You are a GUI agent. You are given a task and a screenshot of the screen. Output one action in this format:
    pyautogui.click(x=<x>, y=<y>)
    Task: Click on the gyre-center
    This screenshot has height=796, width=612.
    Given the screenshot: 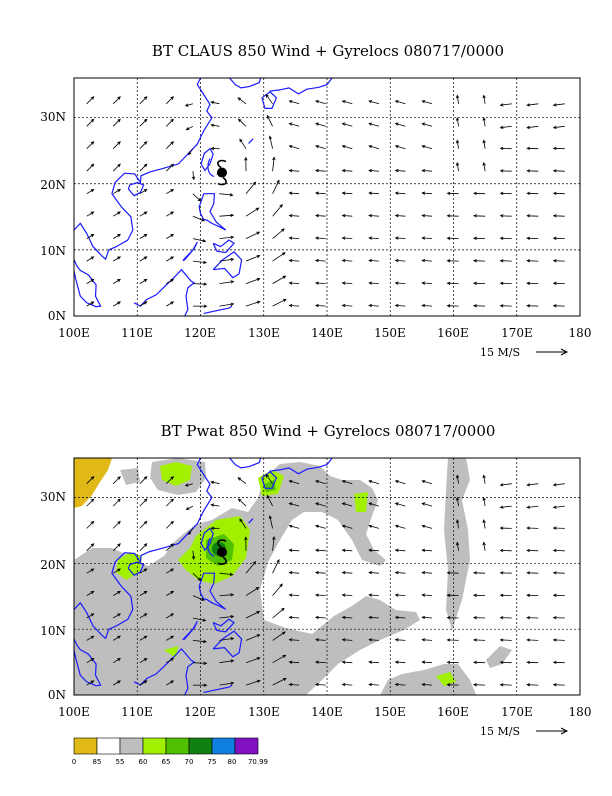 What is the action you would take?
    pyautogui.click(x=222, y=552)
    